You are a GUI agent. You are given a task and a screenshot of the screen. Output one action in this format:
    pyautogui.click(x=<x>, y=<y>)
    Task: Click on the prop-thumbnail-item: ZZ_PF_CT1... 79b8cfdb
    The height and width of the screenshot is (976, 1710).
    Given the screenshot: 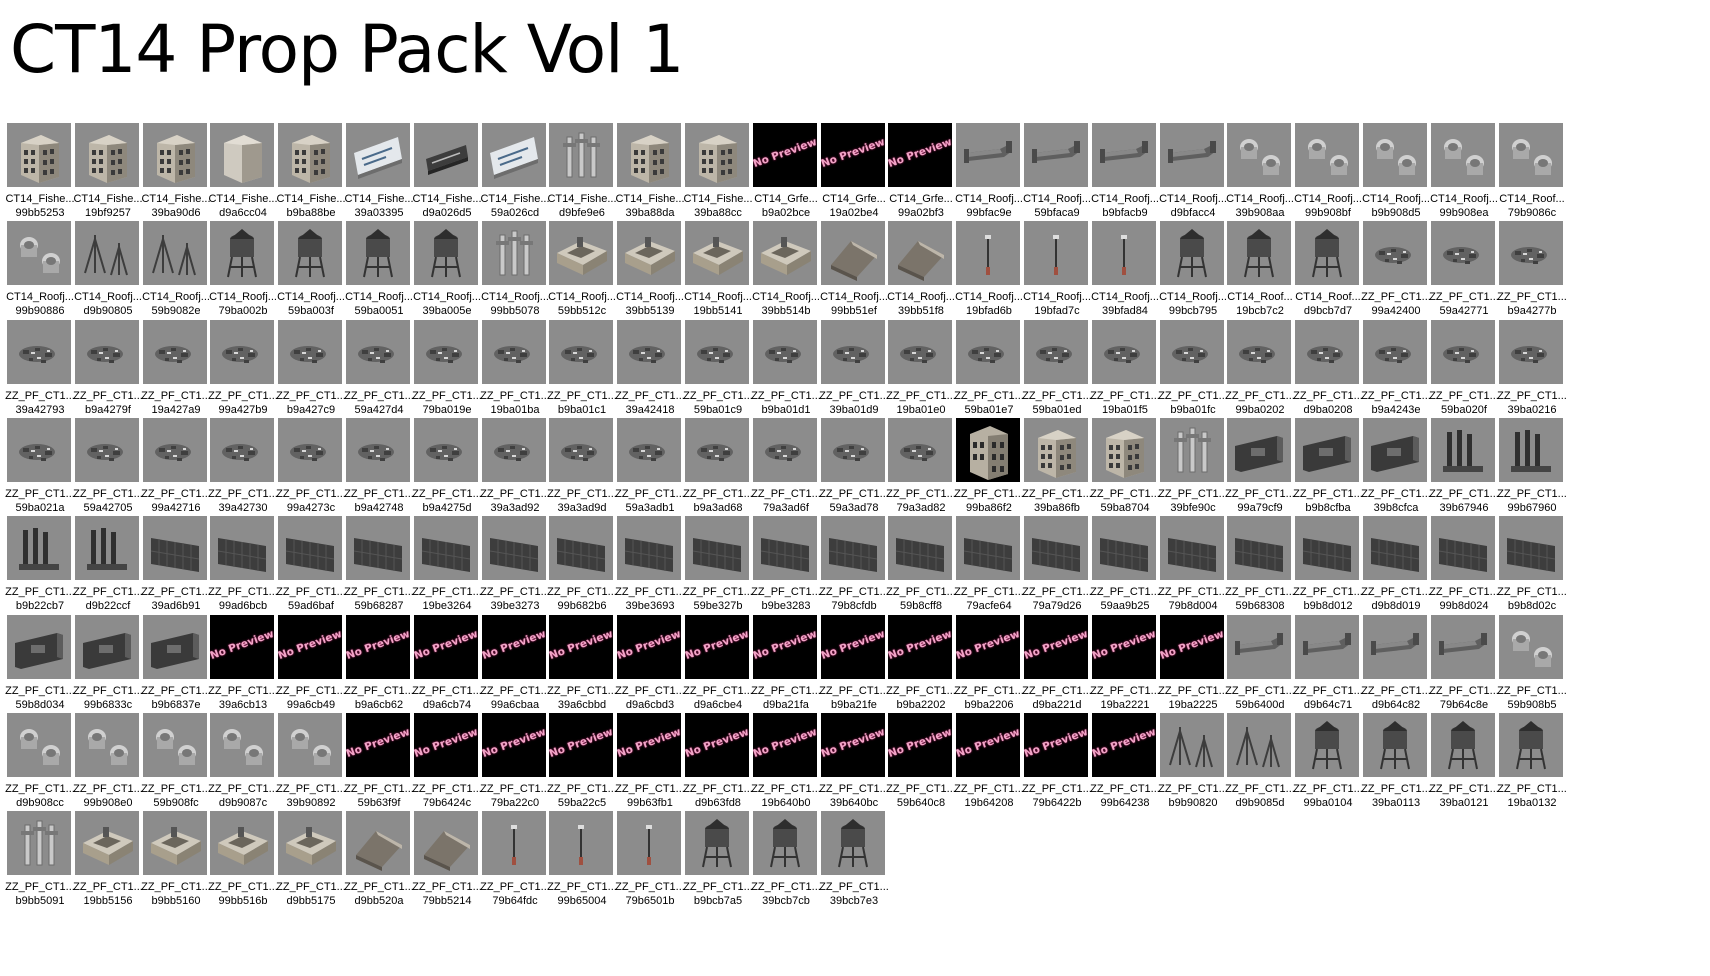 What is the action you would take?
    pyautogui.click(x=854, y=568)
    